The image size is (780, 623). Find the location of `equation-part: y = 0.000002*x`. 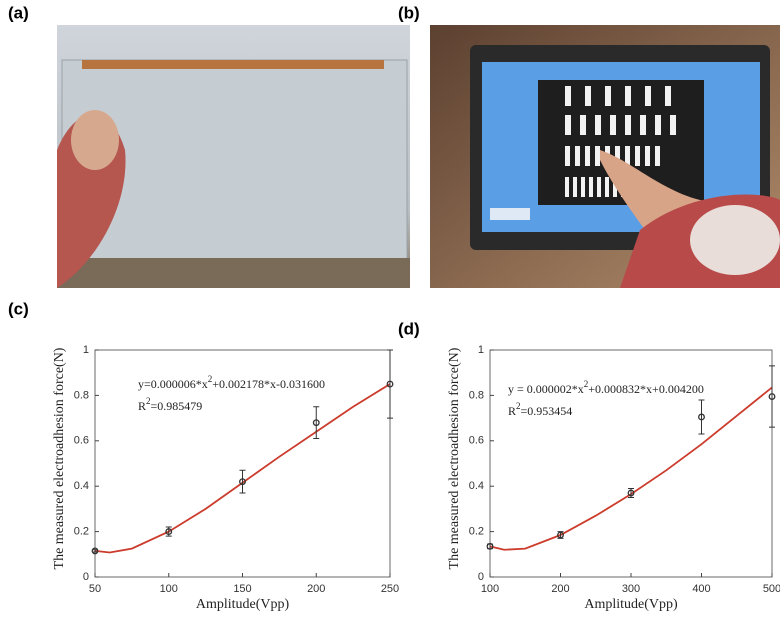

equation-part: y = 0.000002*x is located at coordinates (546, 389).